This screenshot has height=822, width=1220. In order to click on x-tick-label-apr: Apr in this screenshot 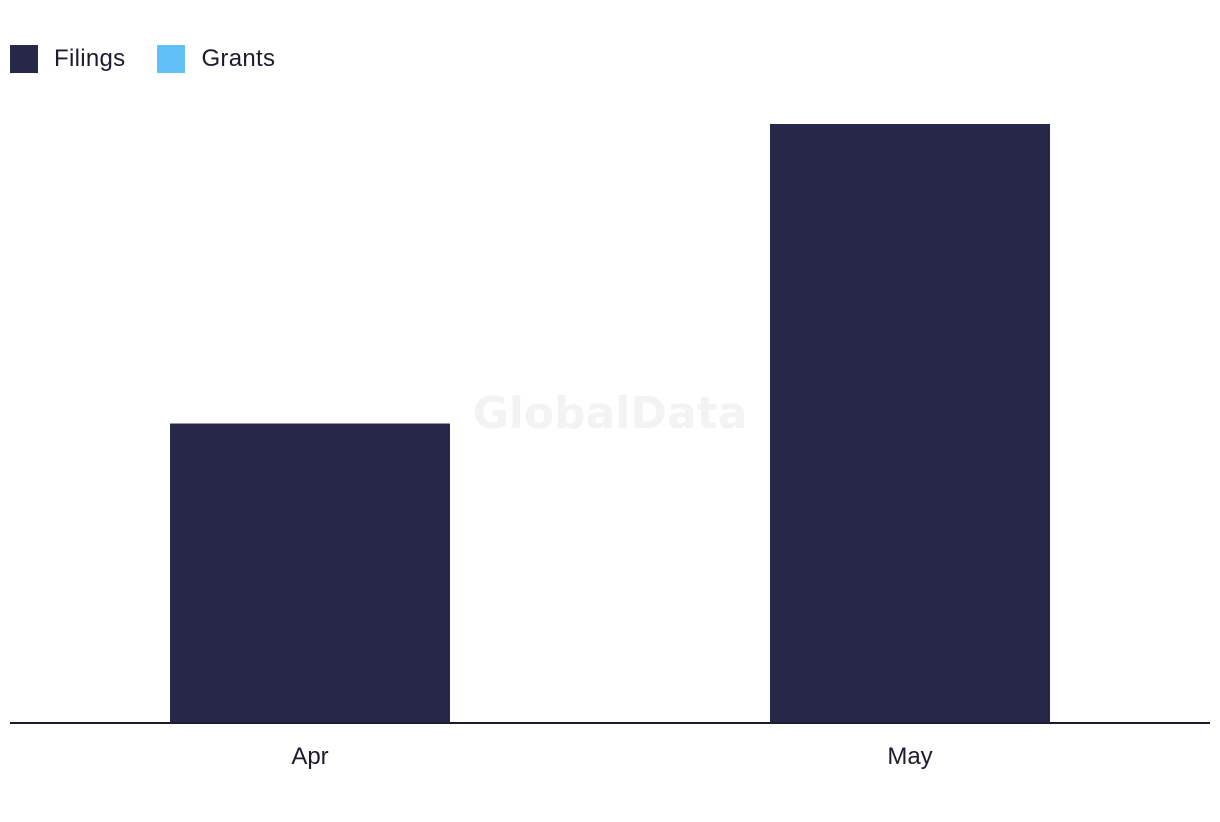, I will do `click(309, 756)`.